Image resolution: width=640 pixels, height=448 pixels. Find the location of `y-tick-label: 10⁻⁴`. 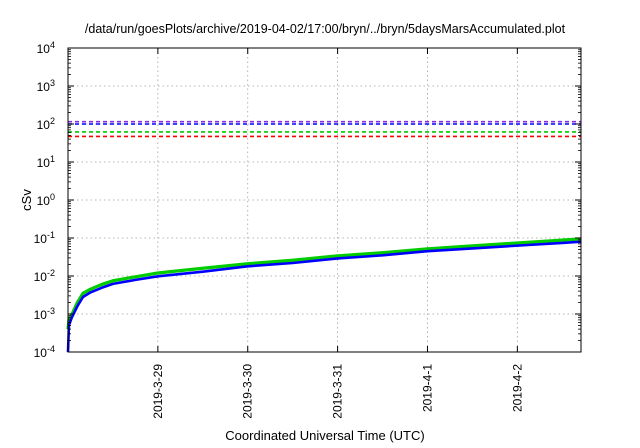

y-tick-label: 10⁻⁴ is located at coordinates (44, 352).